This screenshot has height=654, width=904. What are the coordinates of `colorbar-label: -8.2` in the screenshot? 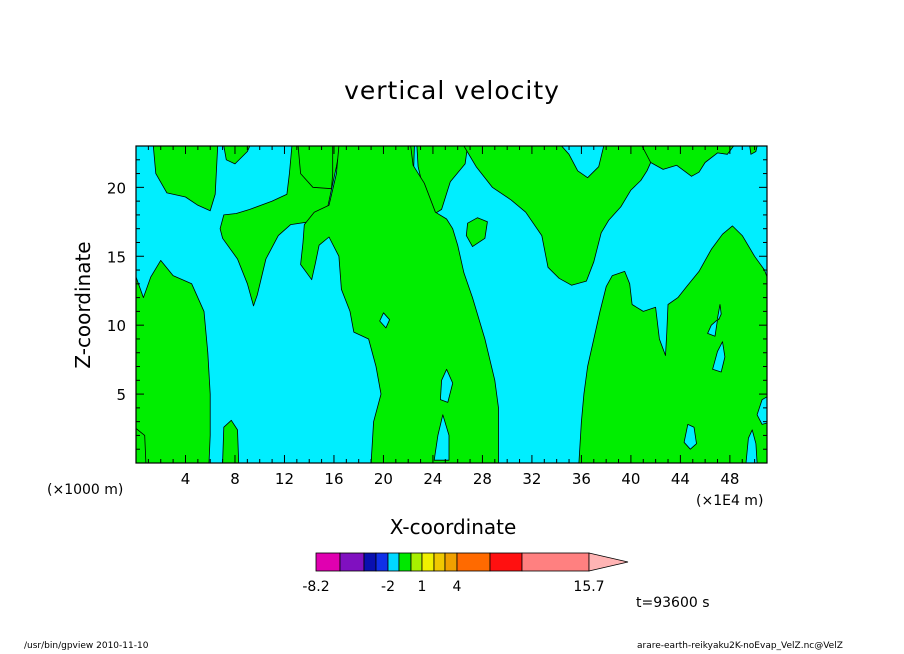 It's located at (315, 587).